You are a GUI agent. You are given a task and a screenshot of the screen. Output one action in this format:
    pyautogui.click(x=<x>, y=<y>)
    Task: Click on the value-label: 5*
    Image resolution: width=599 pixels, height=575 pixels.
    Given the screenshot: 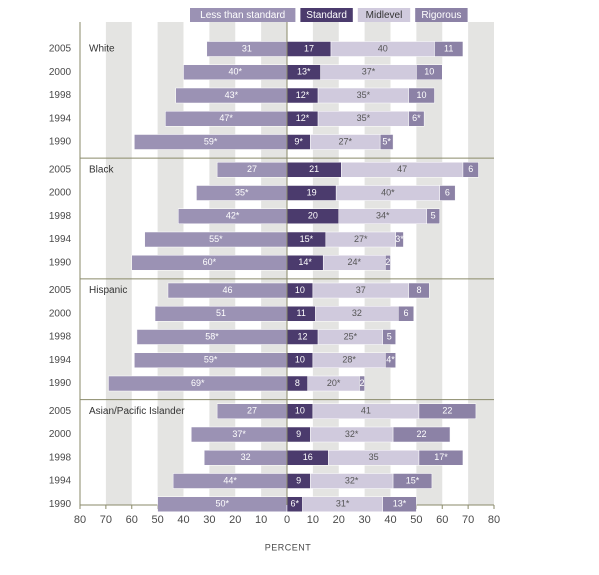 What is the action you would take?
    pyautogui.click(x=386, y=141)
    